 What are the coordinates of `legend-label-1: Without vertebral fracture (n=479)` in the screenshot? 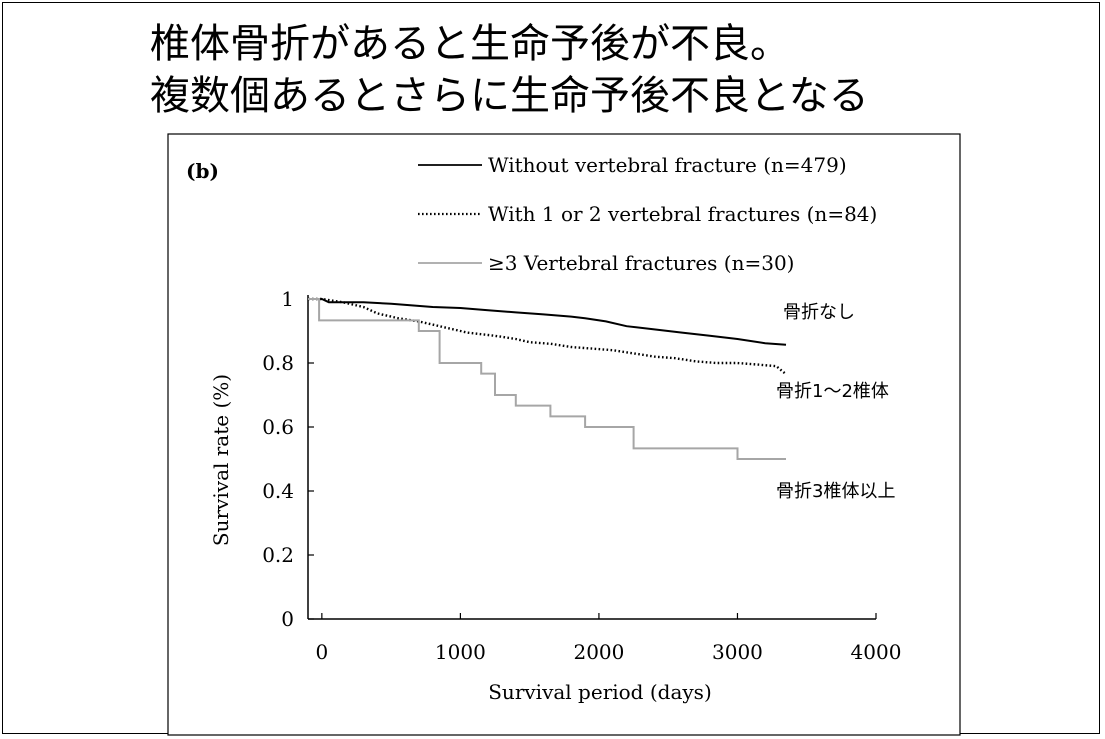 It's located at (667, 165).